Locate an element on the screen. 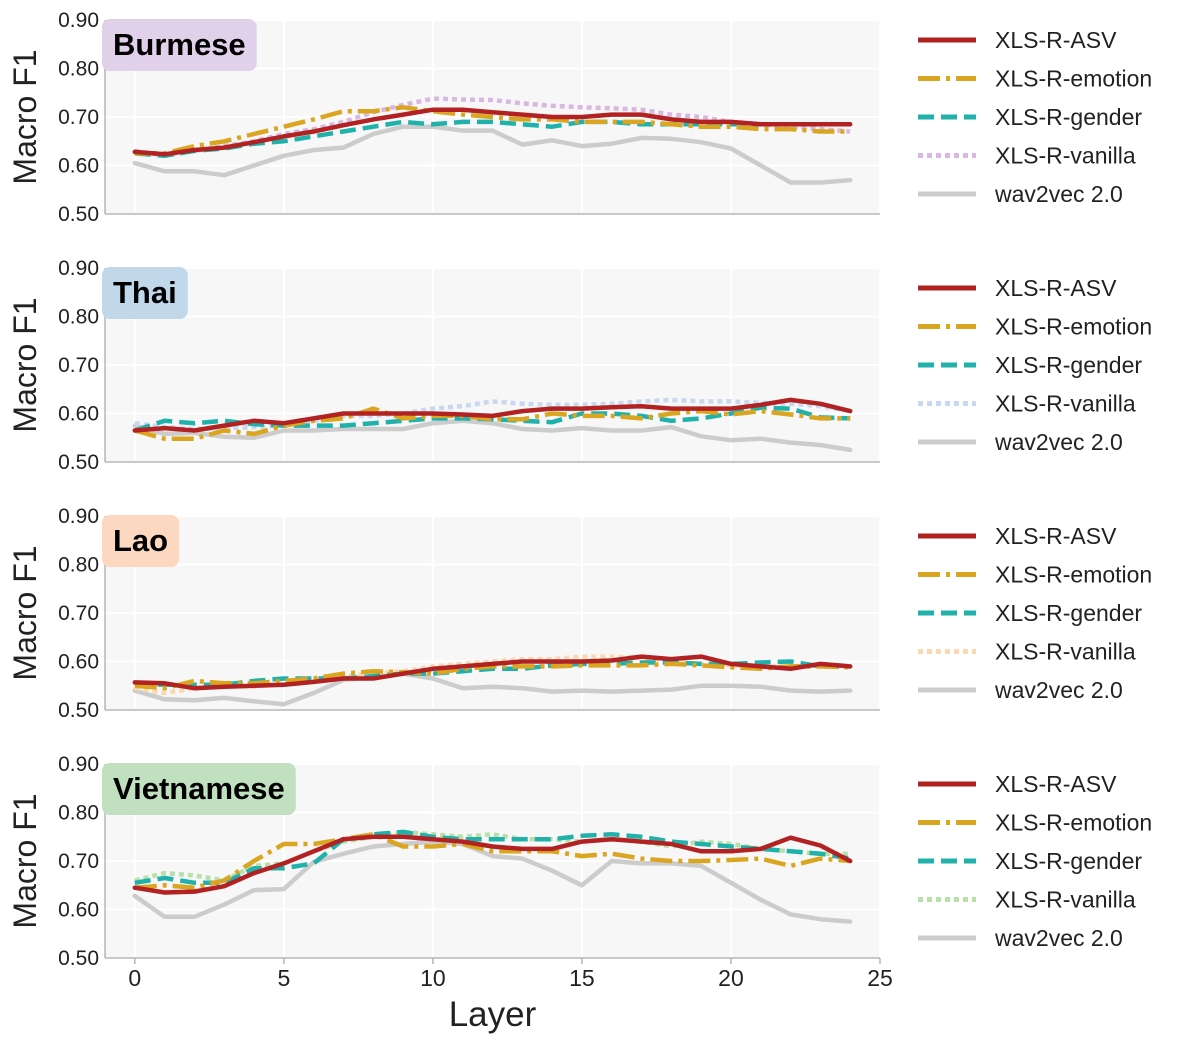  panel-title-badge: Thai is located at coordinates (145, 293).